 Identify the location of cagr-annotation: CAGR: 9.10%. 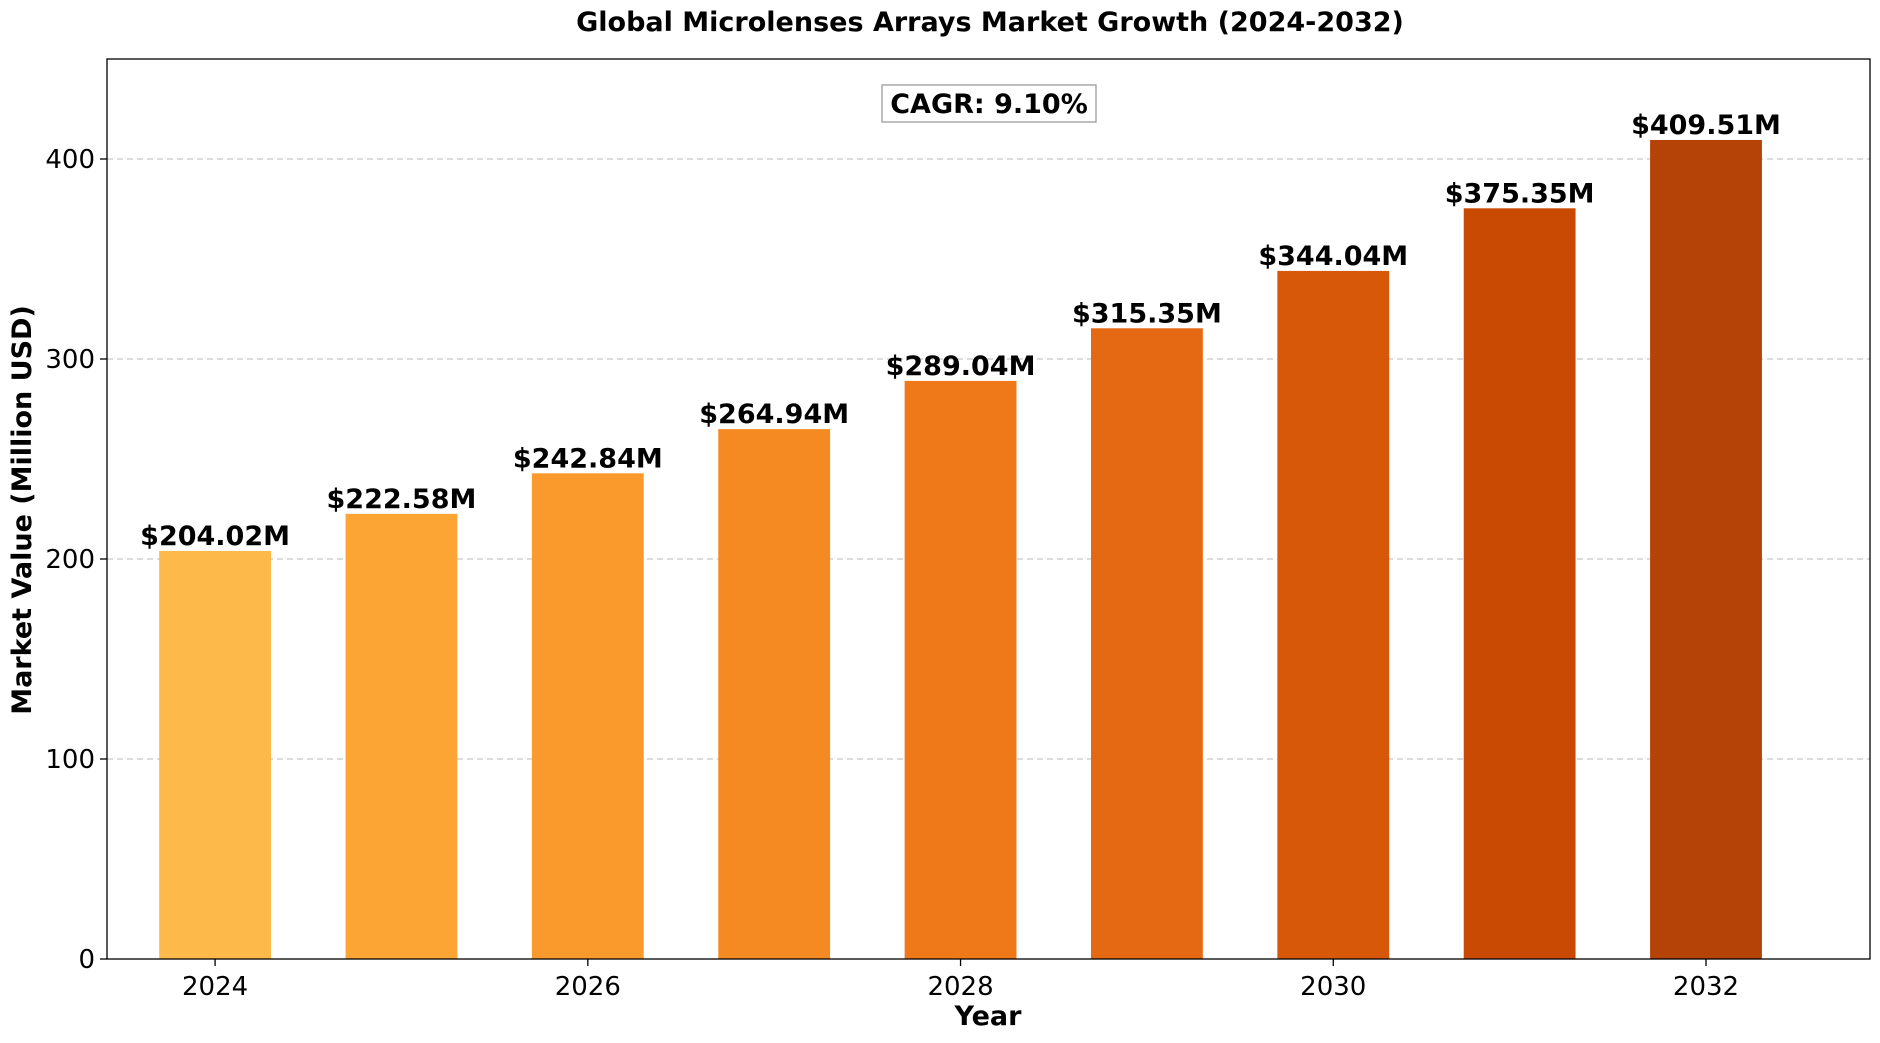
(989, 103).